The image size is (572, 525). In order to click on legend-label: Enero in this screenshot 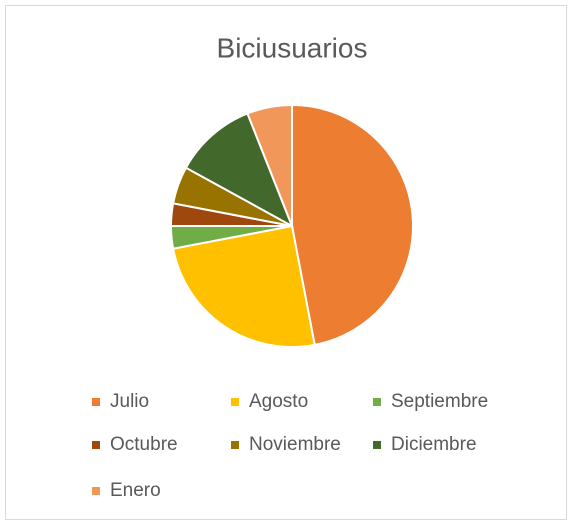, I will do `click(135, 490)`.